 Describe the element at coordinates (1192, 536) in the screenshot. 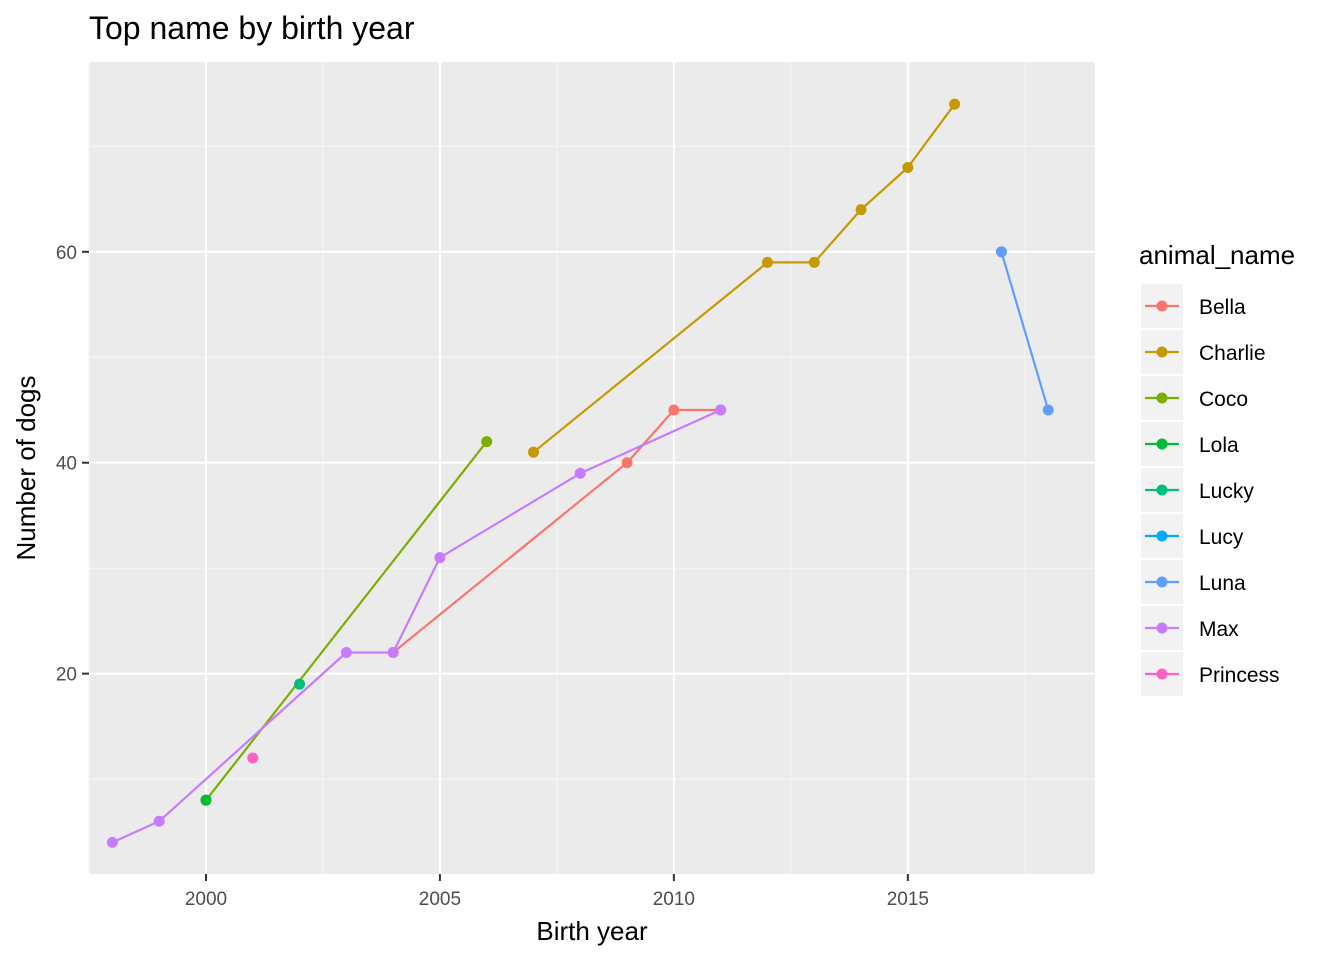

I see `legend-item-lucy: Lucy` at that location.